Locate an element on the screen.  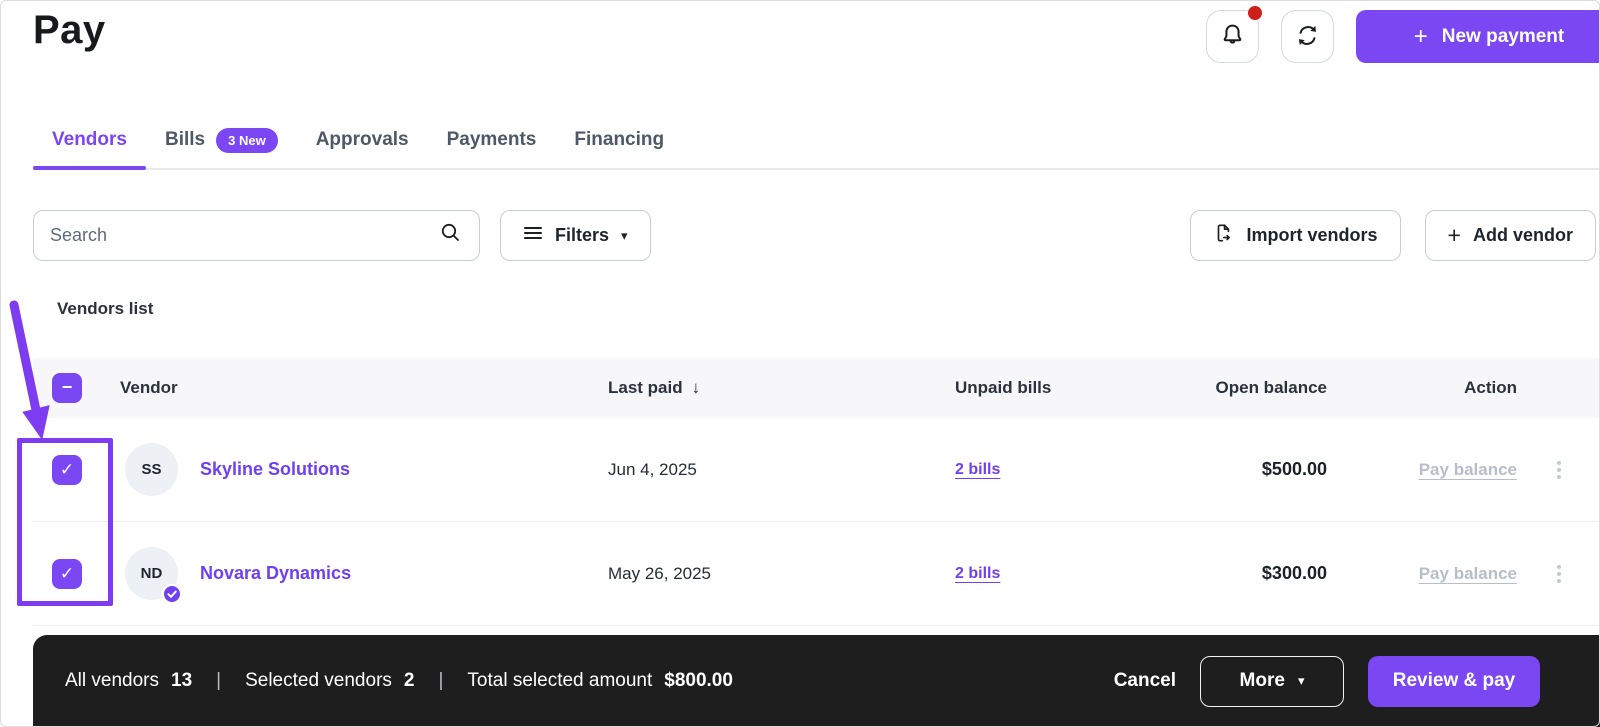
total-selected-amount: $800.00 is located at coordinates (698, 680).